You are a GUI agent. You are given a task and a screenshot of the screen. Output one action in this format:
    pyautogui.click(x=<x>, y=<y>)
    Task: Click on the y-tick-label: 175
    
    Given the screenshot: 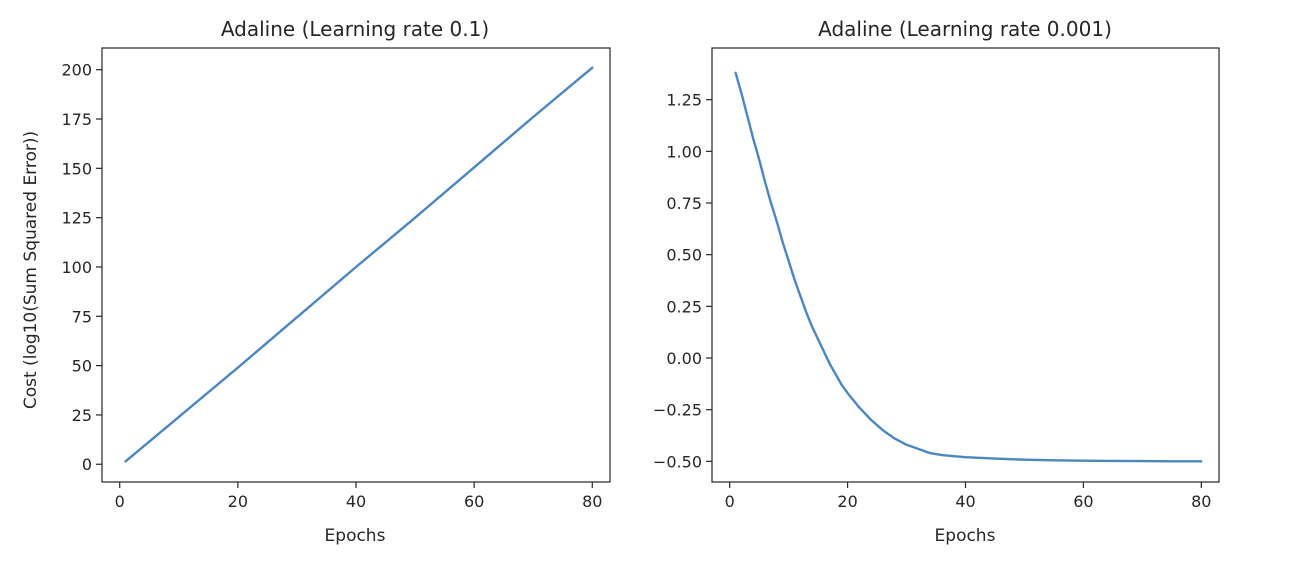 What is the action you would take?
    pyautogui.click(x=76, y=119)
    